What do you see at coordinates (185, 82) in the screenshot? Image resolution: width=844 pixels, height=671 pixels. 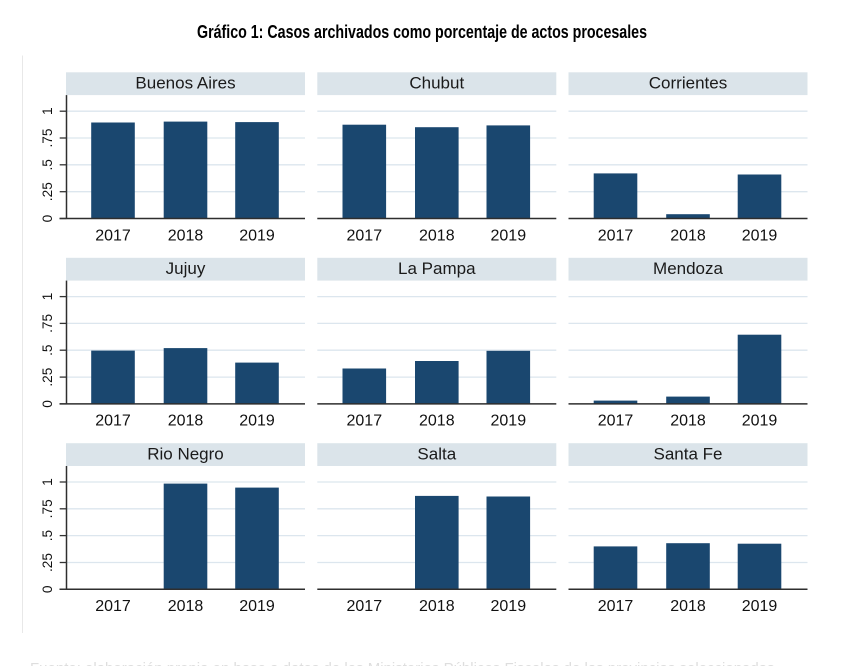 I see `svg-text: Buenos Aires` at bounding box center [185, 82].